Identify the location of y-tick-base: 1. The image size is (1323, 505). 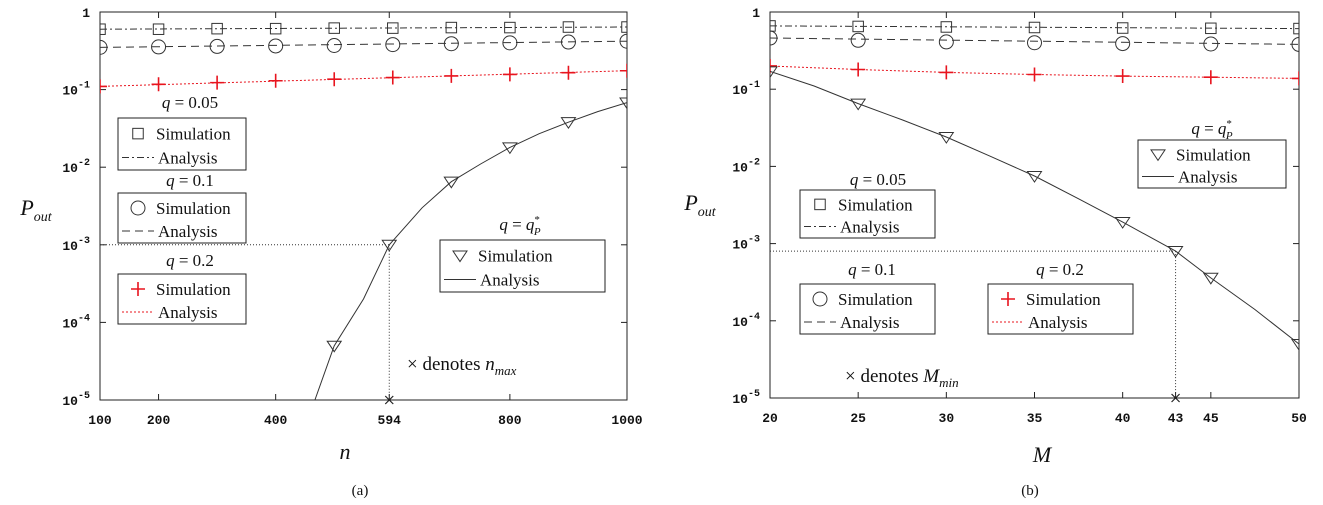
(756, 13).